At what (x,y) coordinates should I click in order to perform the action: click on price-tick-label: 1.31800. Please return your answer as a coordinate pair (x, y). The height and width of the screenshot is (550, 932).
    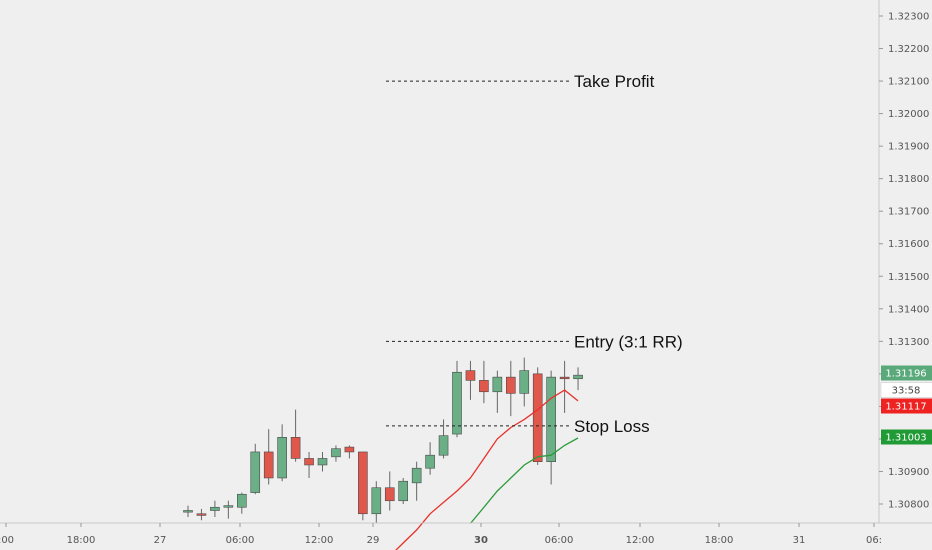
    Looking at the image, I should click on (908, 179).